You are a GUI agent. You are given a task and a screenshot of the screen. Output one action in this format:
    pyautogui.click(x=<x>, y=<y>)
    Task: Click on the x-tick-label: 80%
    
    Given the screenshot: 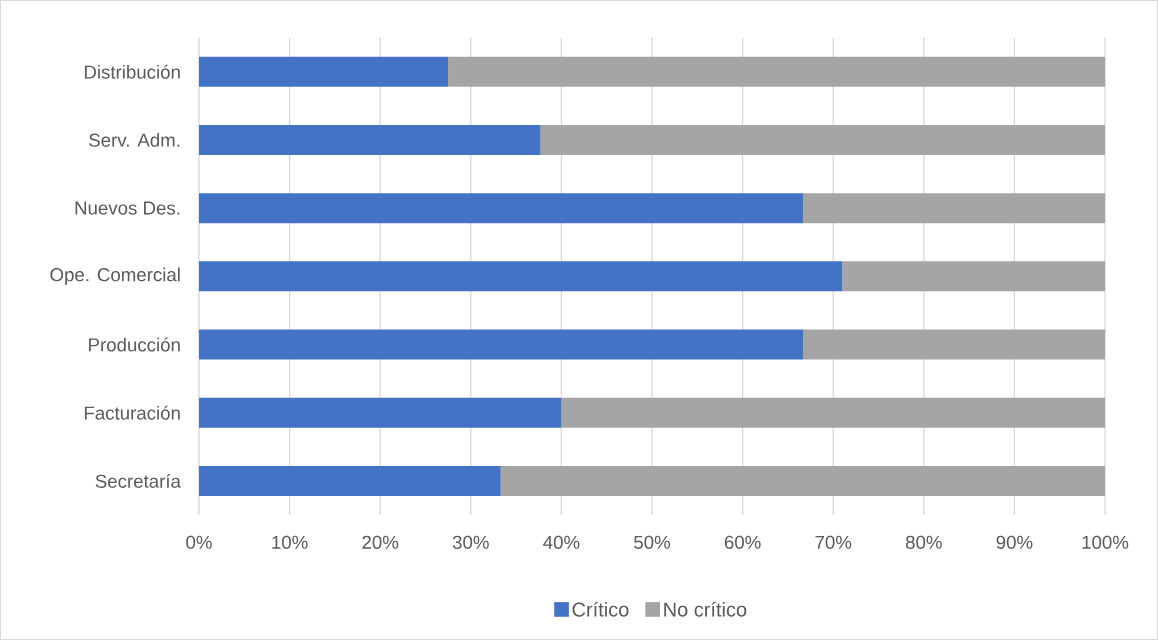 What is the action you would take?
    pyautogui.click(x=923, y=542)
    